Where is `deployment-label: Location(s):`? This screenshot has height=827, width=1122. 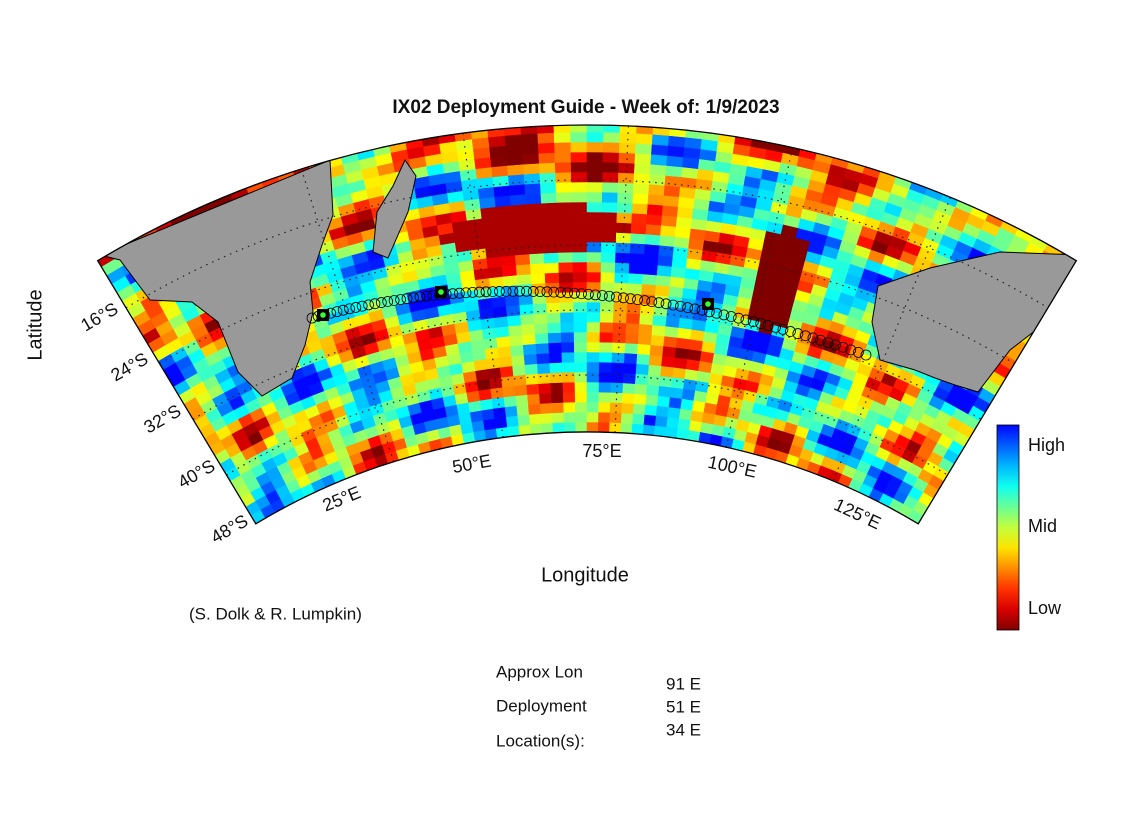
deployment-label: Location(s): is located at coordinates (540, 740).